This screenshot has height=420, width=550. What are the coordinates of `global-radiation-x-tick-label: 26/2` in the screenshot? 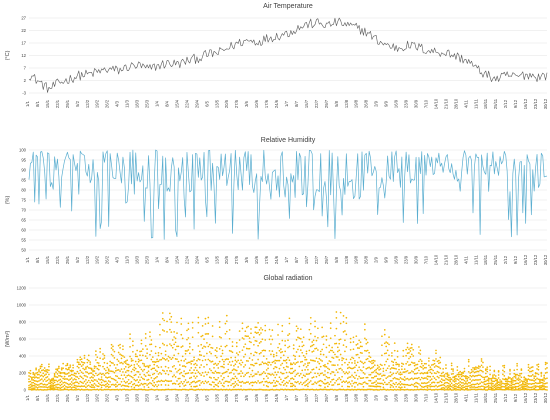 It's located at (107, 397).